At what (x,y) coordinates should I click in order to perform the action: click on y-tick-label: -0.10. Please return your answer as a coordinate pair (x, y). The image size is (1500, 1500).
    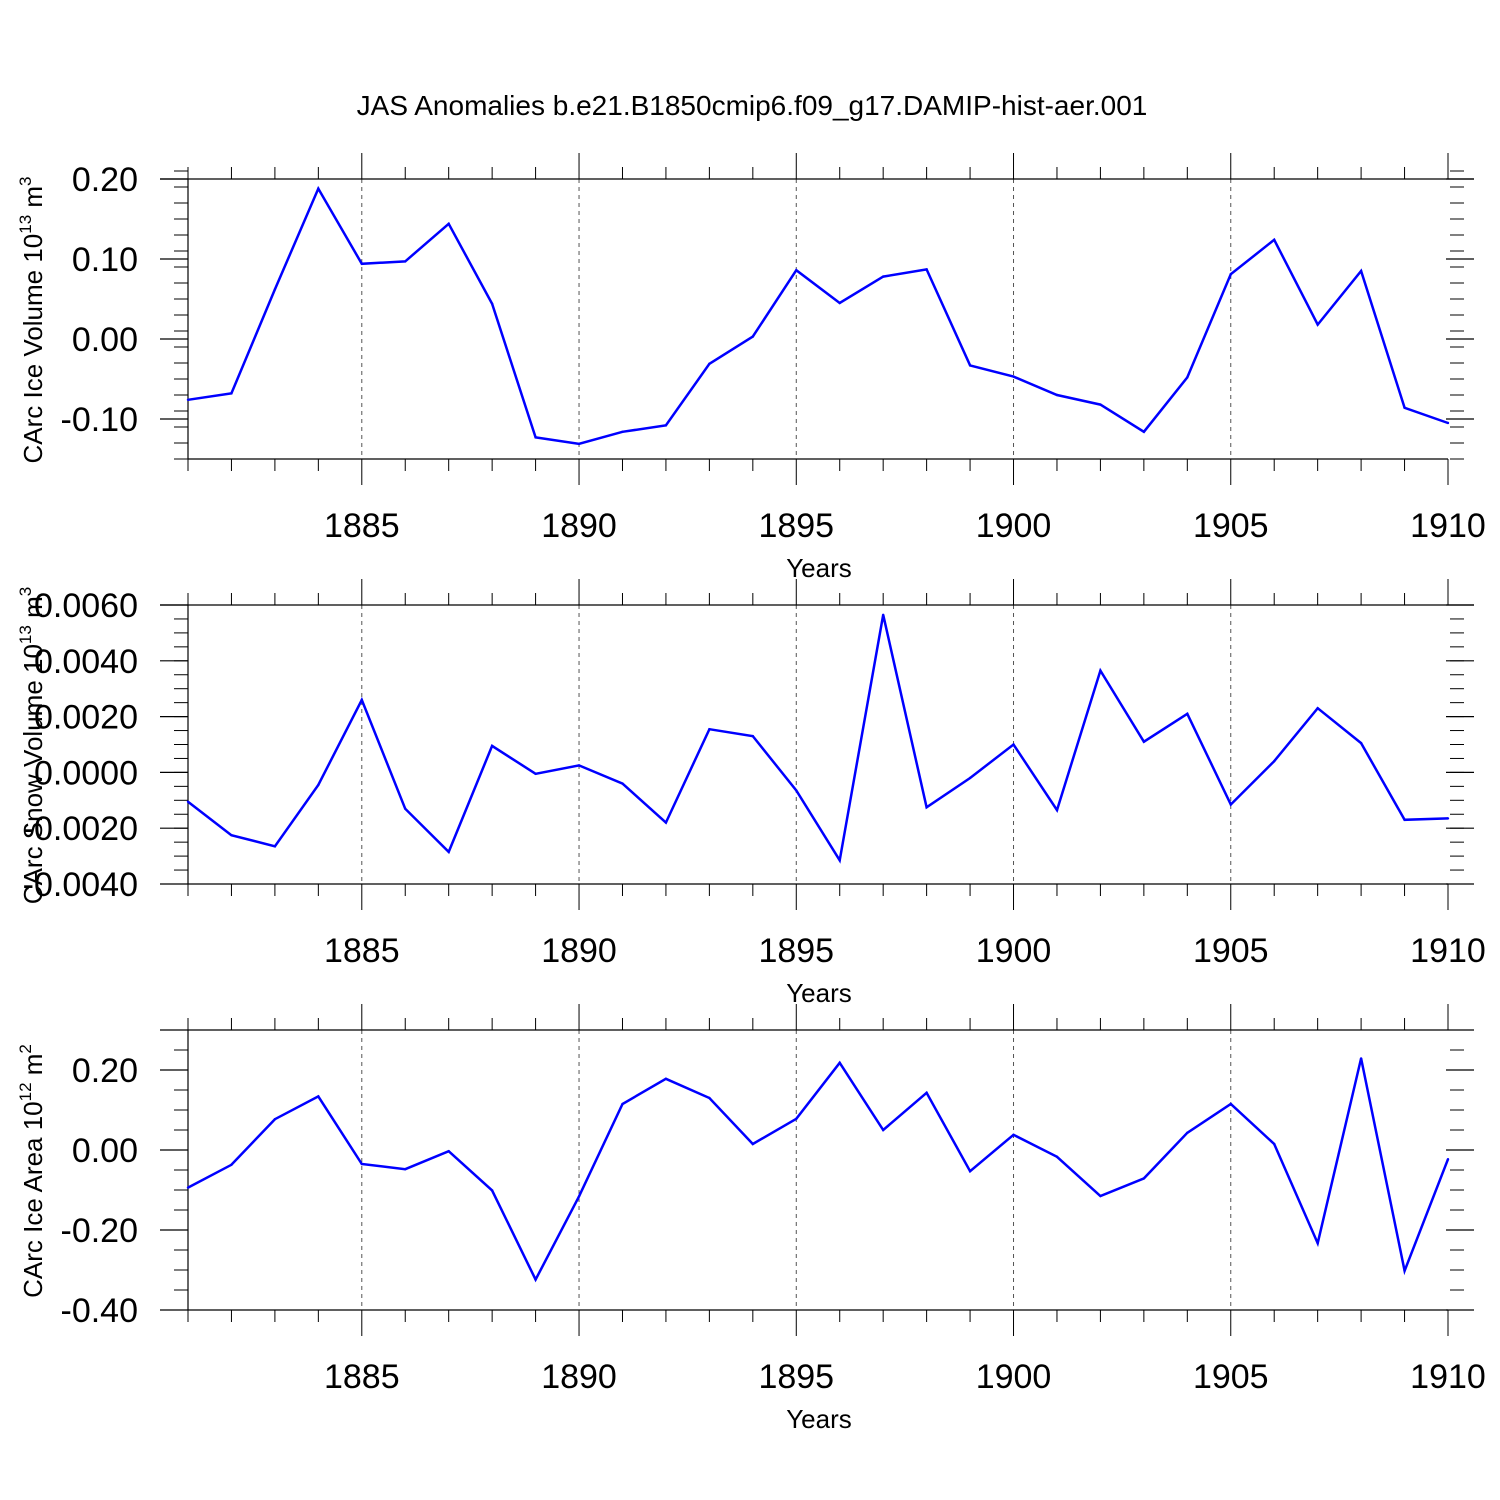
    Looking at the image, I should click on (100, 420).